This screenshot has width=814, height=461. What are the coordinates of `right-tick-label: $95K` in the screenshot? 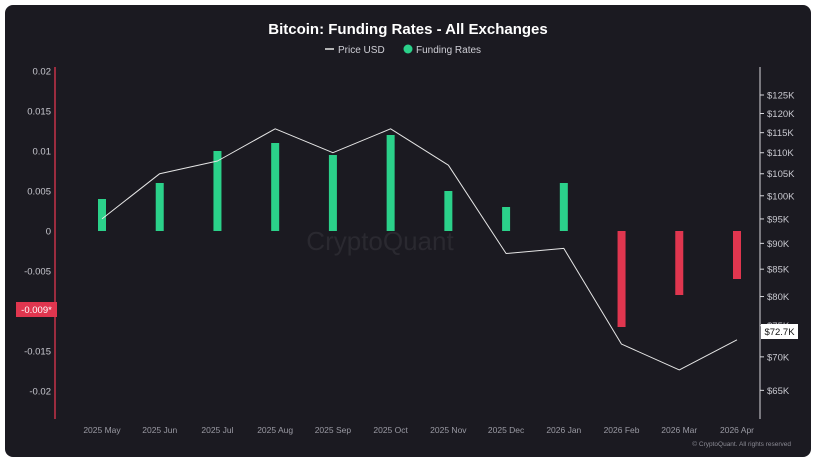 It's located at (778, 219).